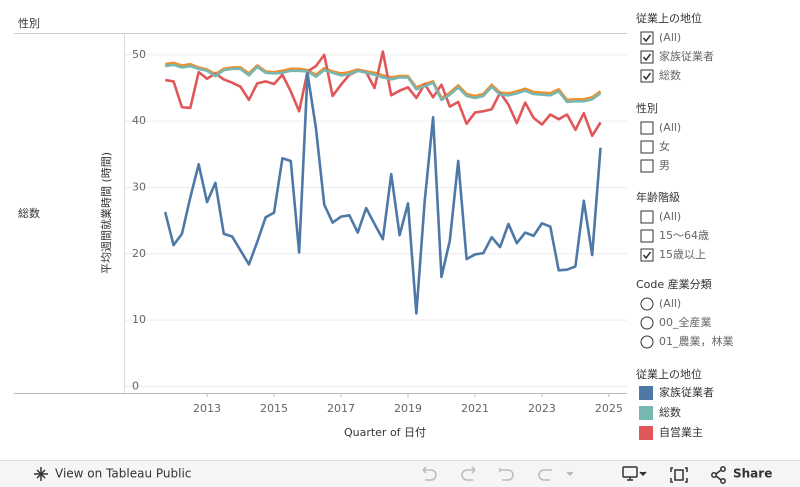 The image size is (800, 487). Describe the element at coordinates (475, 408) in the screenshot. I see `x-tick-label: 2021` at that location.